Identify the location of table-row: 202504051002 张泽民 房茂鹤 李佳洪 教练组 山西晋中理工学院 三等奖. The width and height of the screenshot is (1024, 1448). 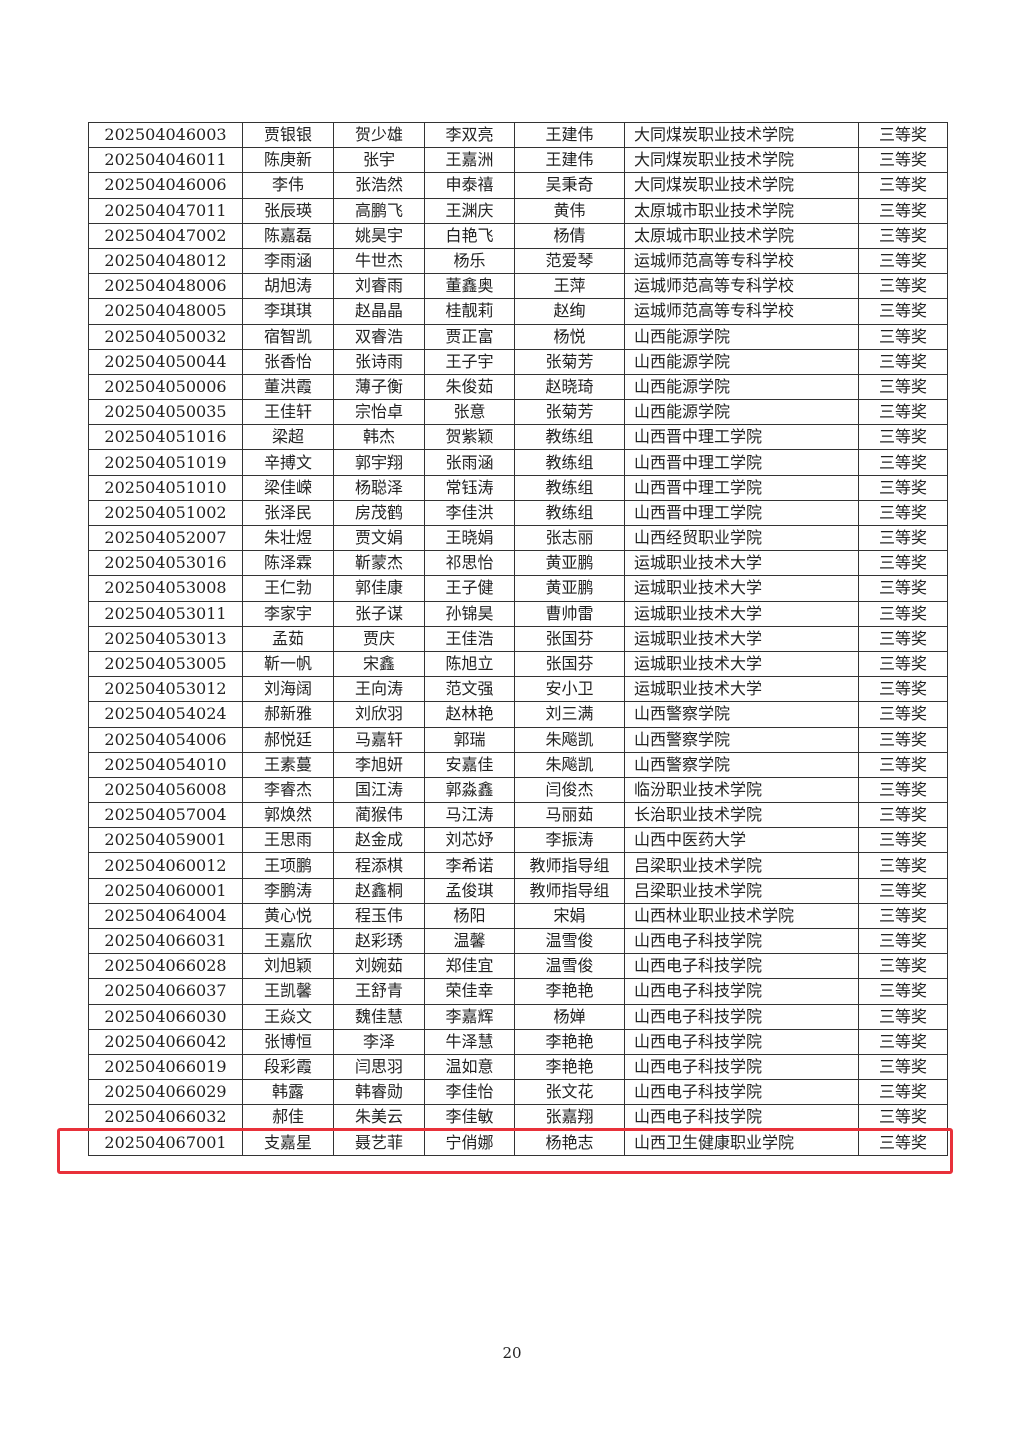
(518, 513).